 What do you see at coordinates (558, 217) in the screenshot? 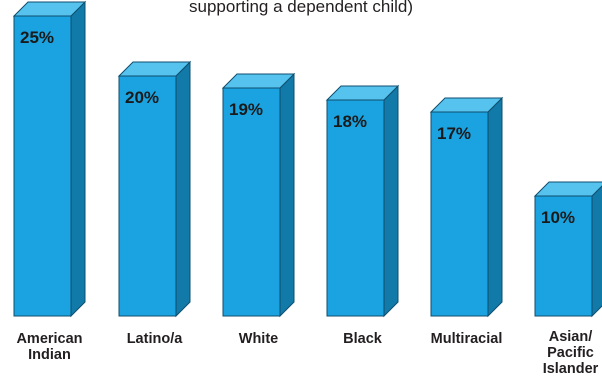
I see `value-label: 10%` at bounding box center [558, 217].